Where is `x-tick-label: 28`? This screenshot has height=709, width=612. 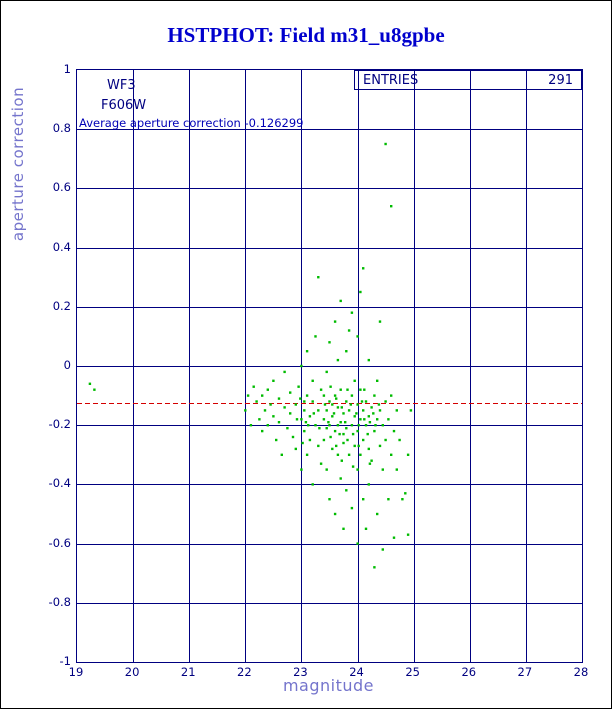
x-tick-label: 28 is located at coordinates (581, 672).